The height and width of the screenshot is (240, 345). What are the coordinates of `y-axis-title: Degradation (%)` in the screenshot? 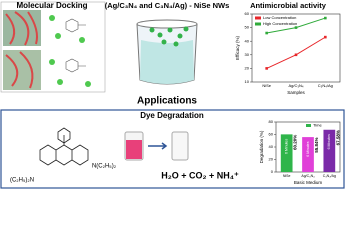 It's located at (261, 146).